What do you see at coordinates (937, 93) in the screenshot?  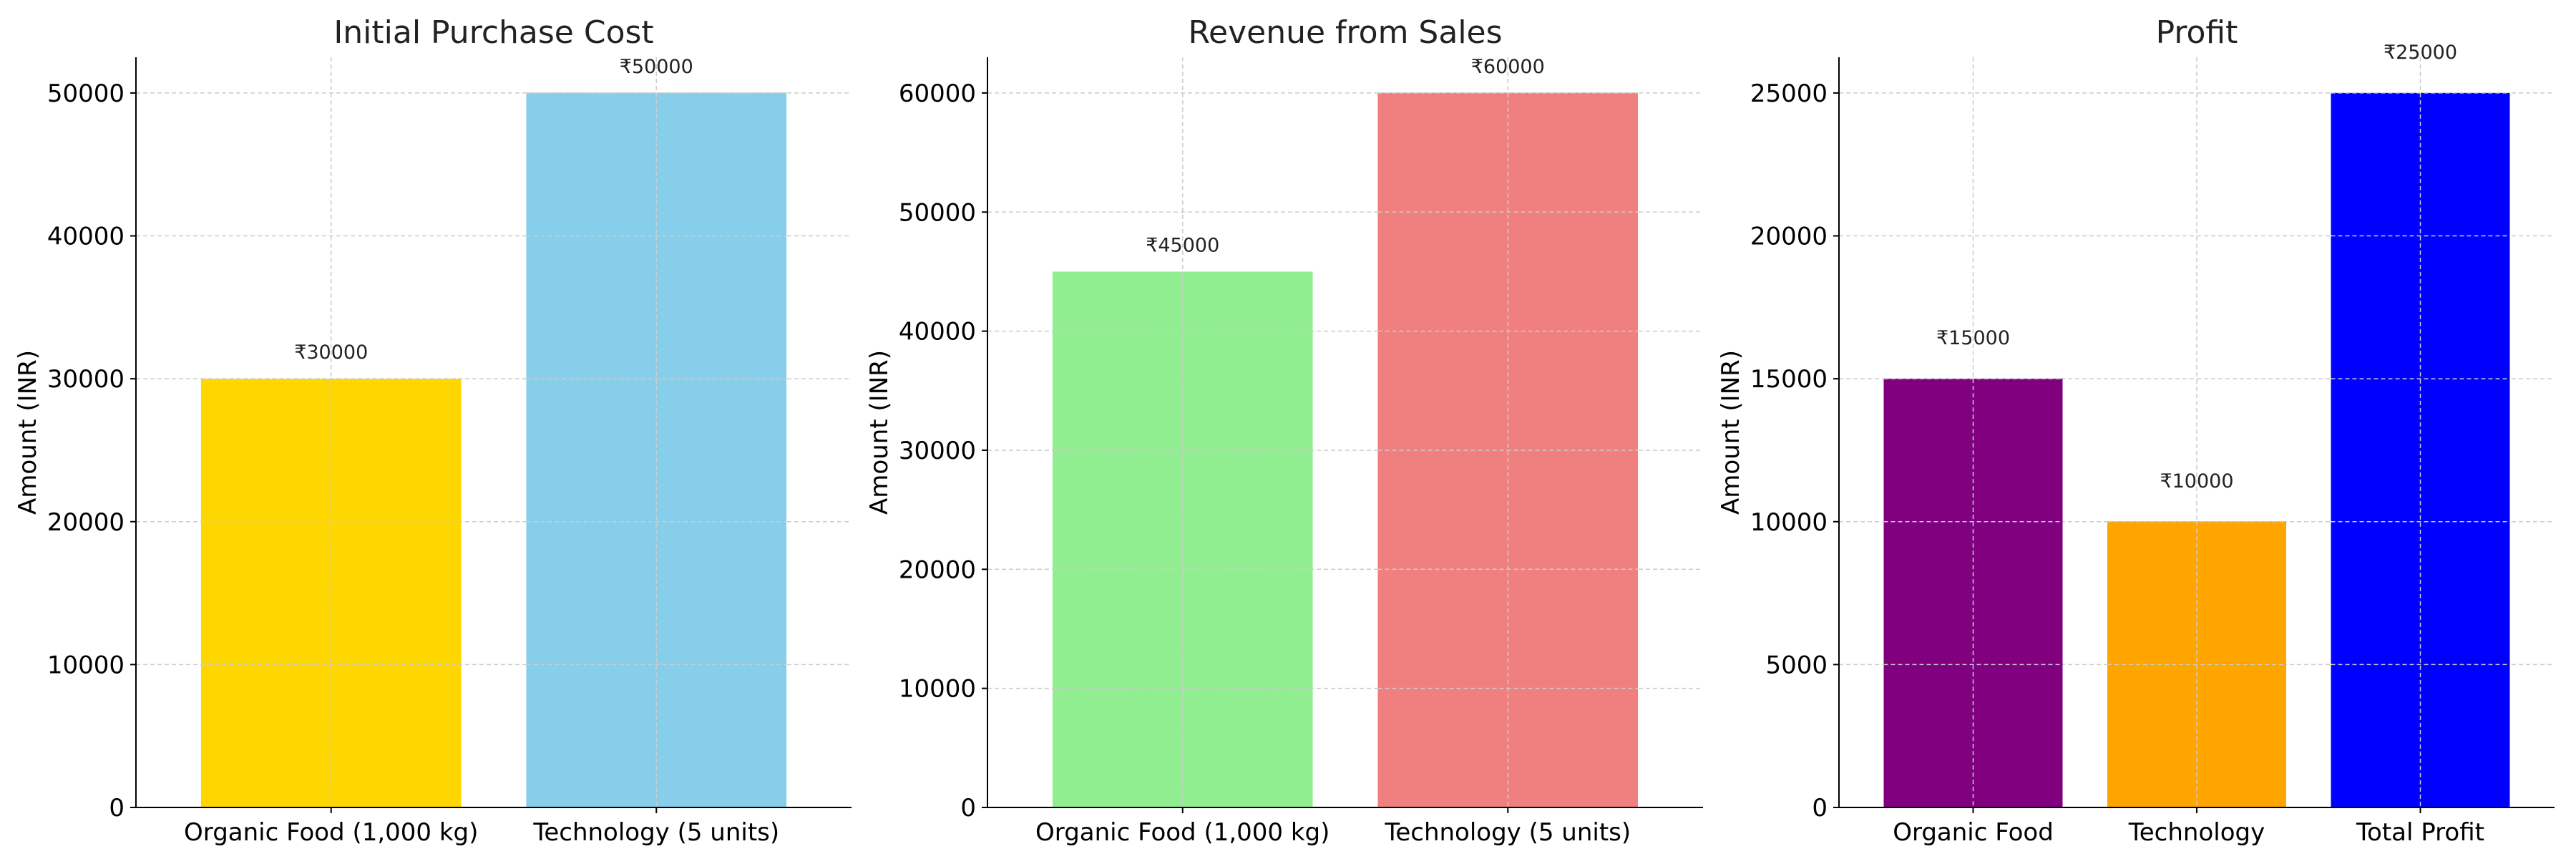 I see `y-tick-label: 60000` at bounding box center [937, 93].